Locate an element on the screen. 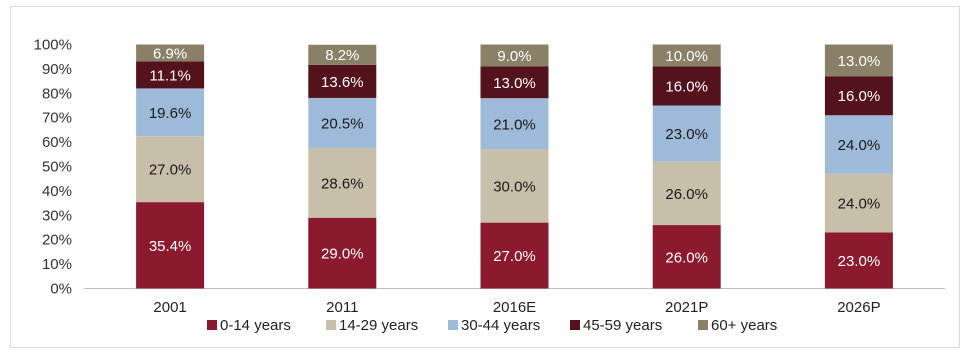 The image size is (968, 354). y-tick-label: 80% is located at coordinates (57, 93).